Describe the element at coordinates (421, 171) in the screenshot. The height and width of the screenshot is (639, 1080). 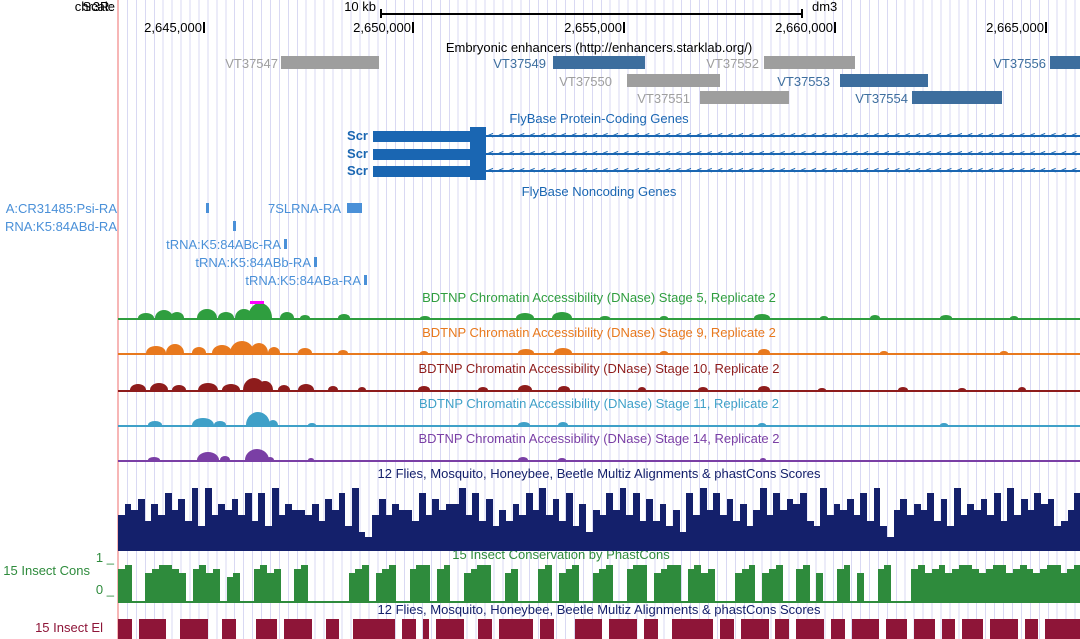
I see `gene-exon-box` at that location.